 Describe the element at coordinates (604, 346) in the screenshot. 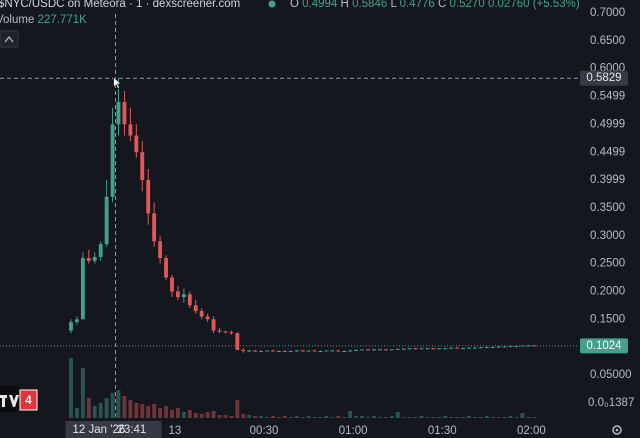

I see `last-price-box` at that location.